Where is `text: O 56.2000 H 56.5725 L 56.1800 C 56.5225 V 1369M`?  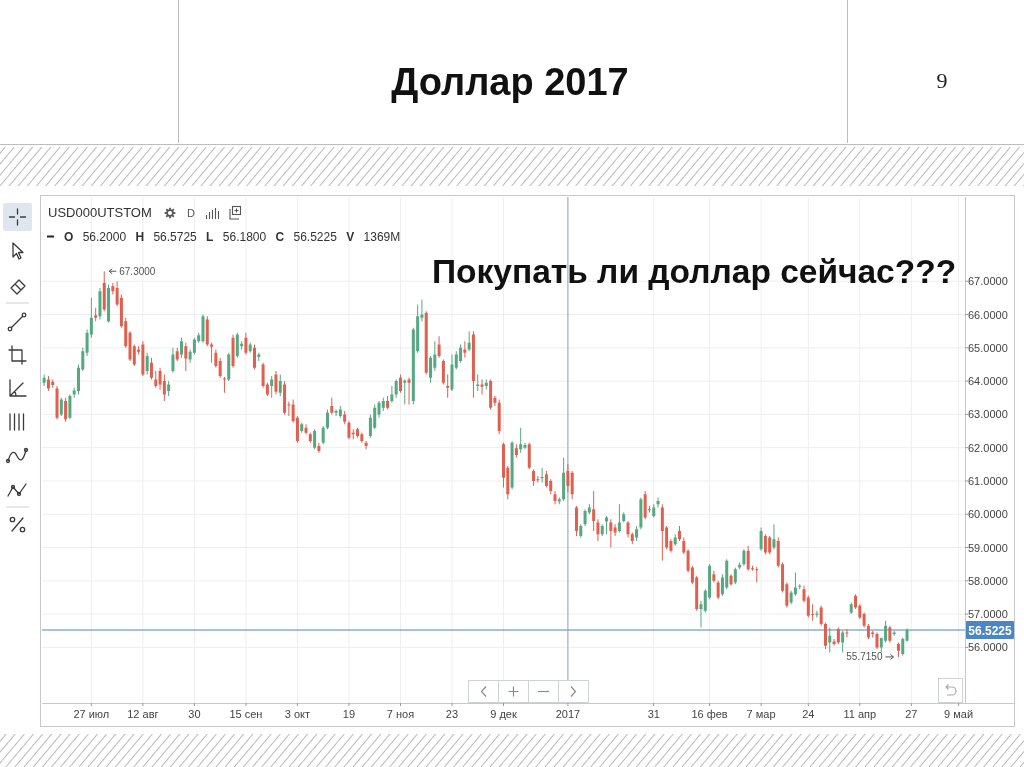 text: O 56.2000 H 56.5725 L 56.1800 C 56.5225 V 1369M is located at coordinates (232, 237).